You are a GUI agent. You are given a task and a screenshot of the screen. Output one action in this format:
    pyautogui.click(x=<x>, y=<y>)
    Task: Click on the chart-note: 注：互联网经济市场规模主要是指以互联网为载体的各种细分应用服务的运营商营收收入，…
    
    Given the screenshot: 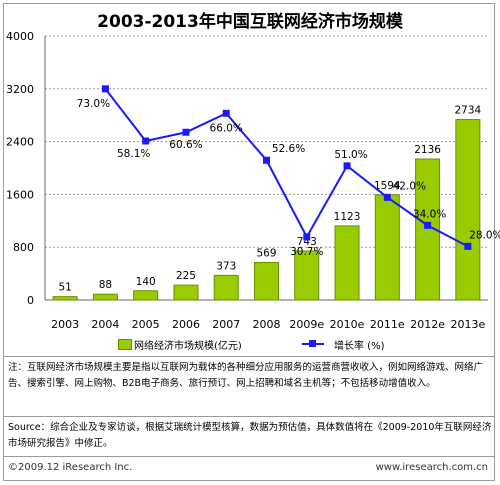 What is the action you would take?
    pyautogui.click(x=246, y=375)
    